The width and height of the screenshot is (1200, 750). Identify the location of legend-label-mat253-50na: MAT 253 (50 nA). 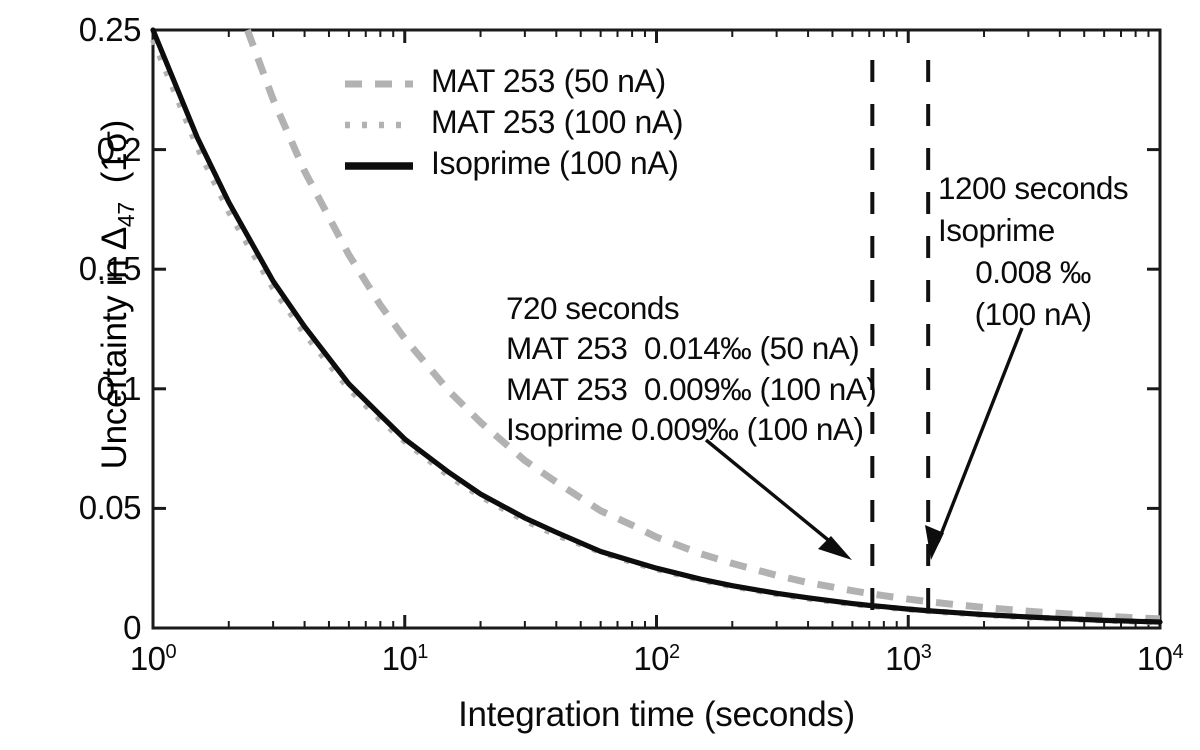
(548, 81).